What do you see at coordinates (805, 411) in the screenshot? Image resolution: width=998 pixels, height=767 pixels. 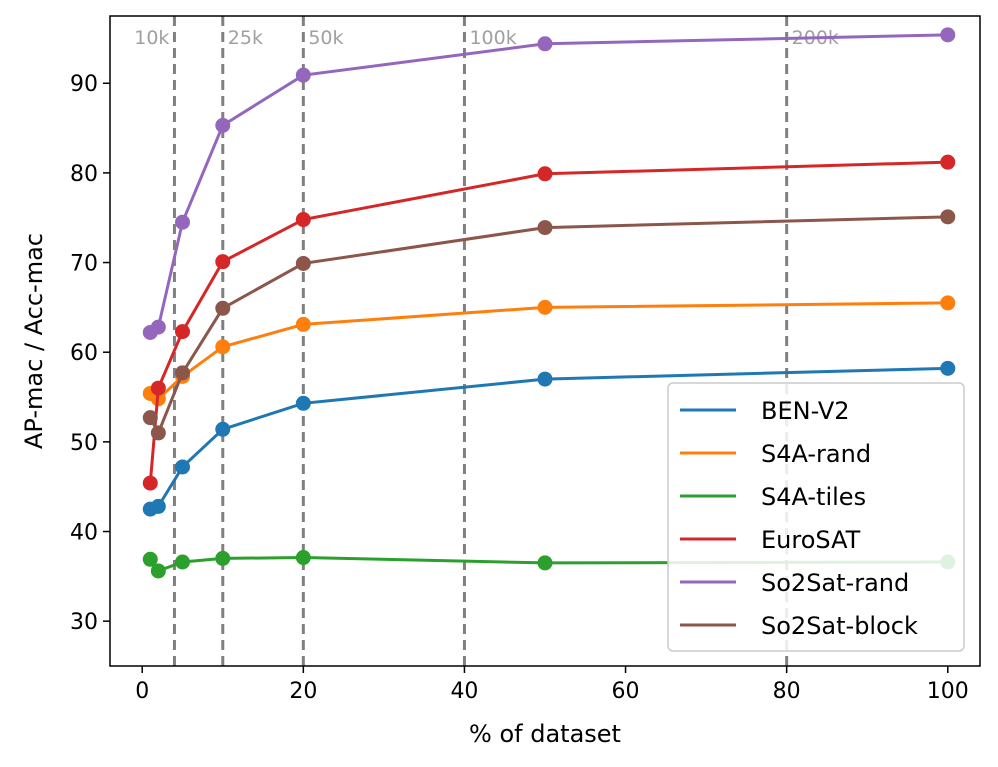 I see `legend-label-ben-v2: BEN-V2` at bounding box center [805, 411].